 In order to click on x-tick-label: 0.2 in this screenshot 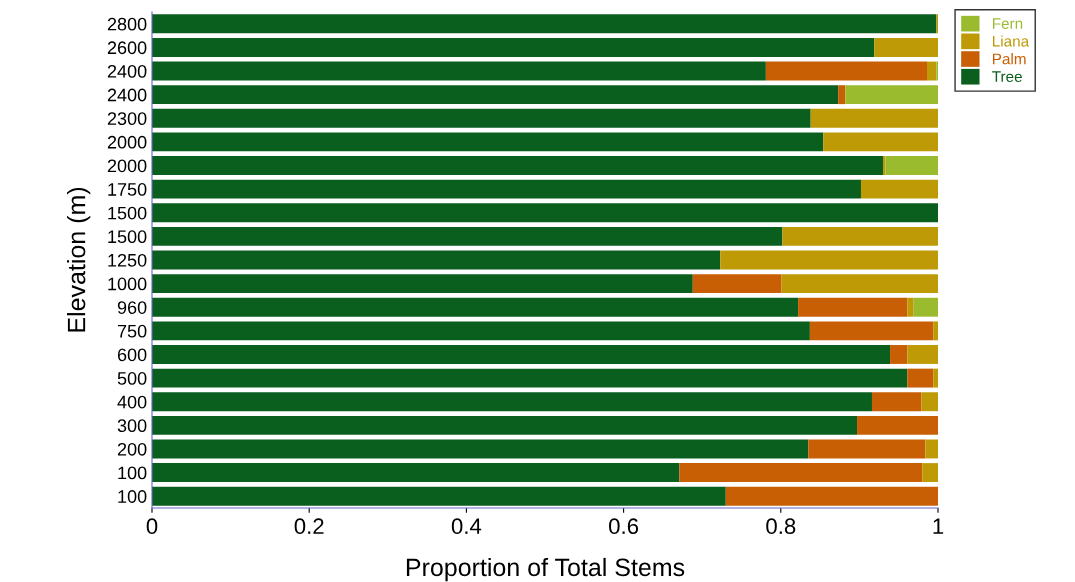, I will do `click(309, 526)`.